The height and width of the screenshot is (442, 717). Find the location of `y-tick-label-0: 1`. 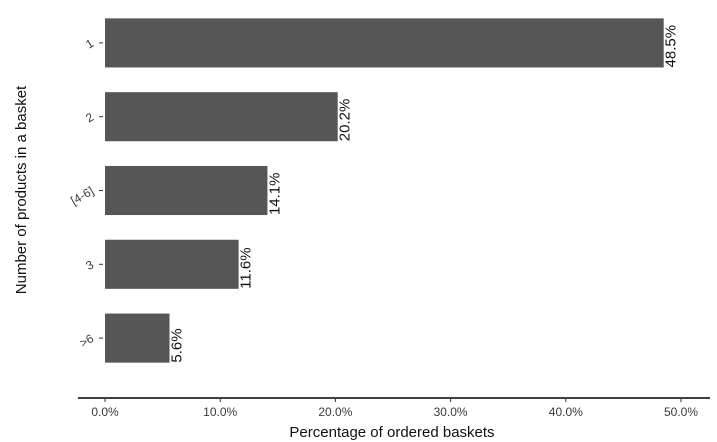

y-tick-label-0: 1 is located at coordinates (89, 44).